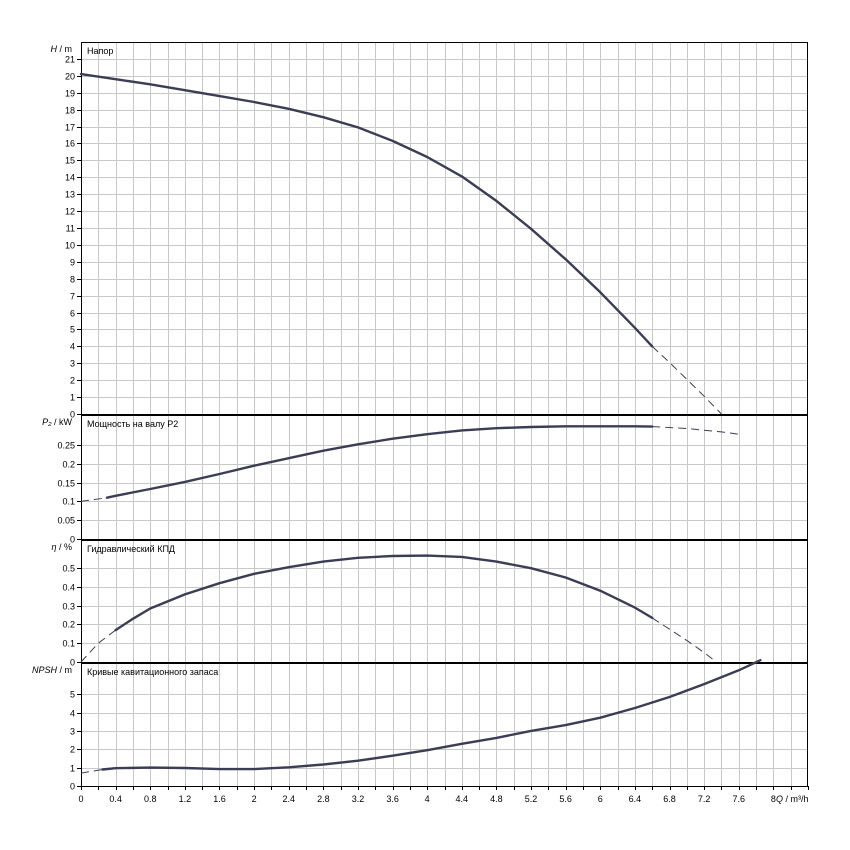  Describe the element at coordinates (47, 422) in the screenshot. I see `y-axis-symbol: P₂` at that location.